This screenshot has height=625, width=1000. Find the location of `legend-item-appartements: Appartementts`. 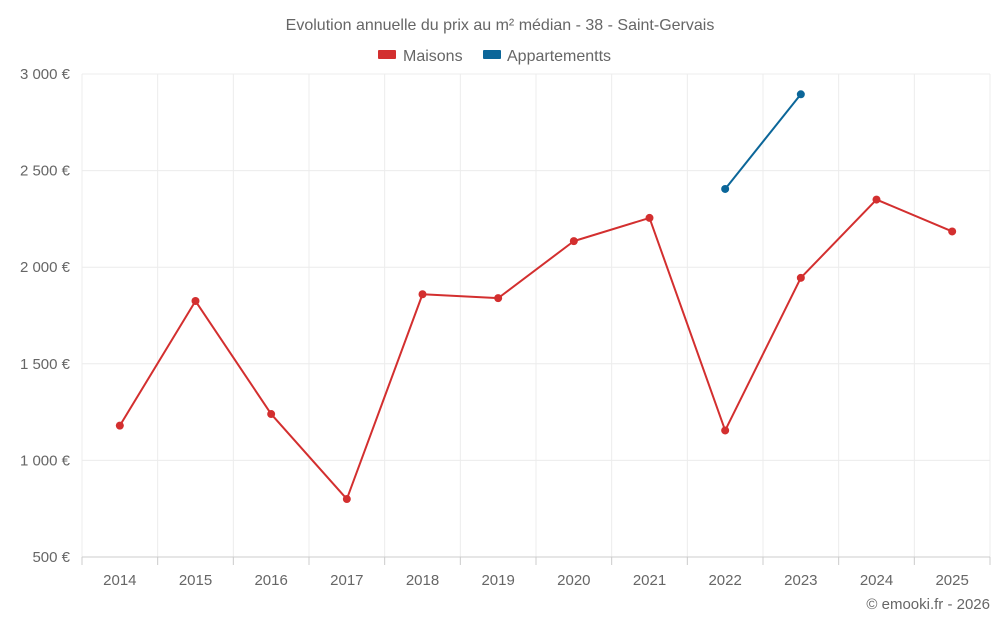

legend-item-appartements: Appartementts is located at coordinates (547, 56).